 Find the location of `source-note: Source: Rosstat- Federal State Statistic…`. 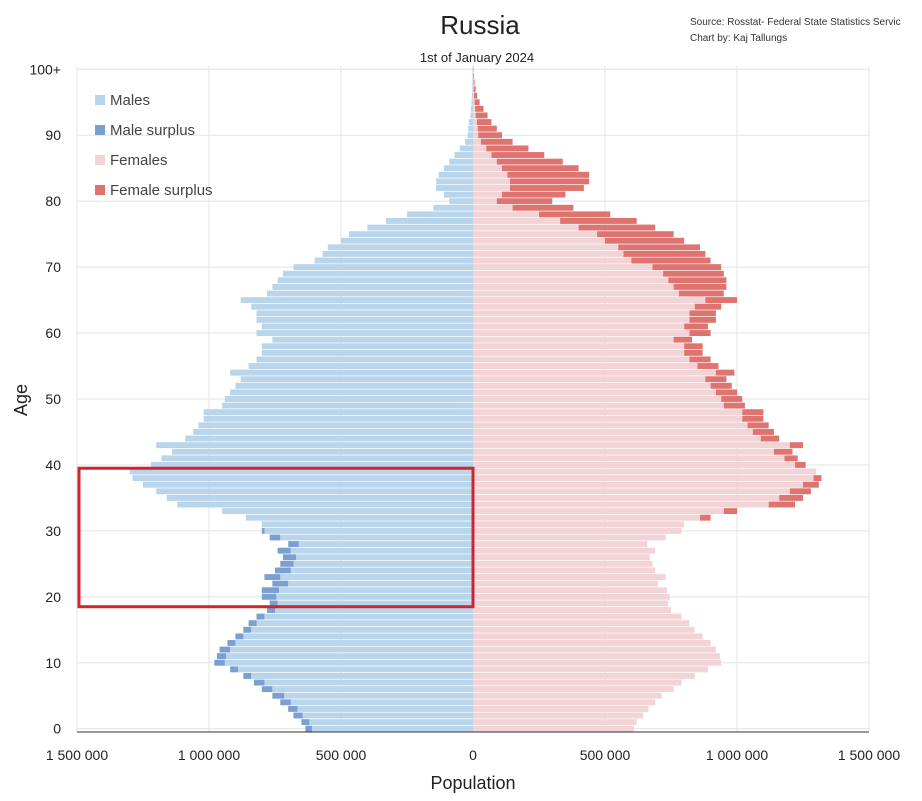

source-note: Source: Rosstat- Federal State Statistic… is located at coordinates (795, 22).